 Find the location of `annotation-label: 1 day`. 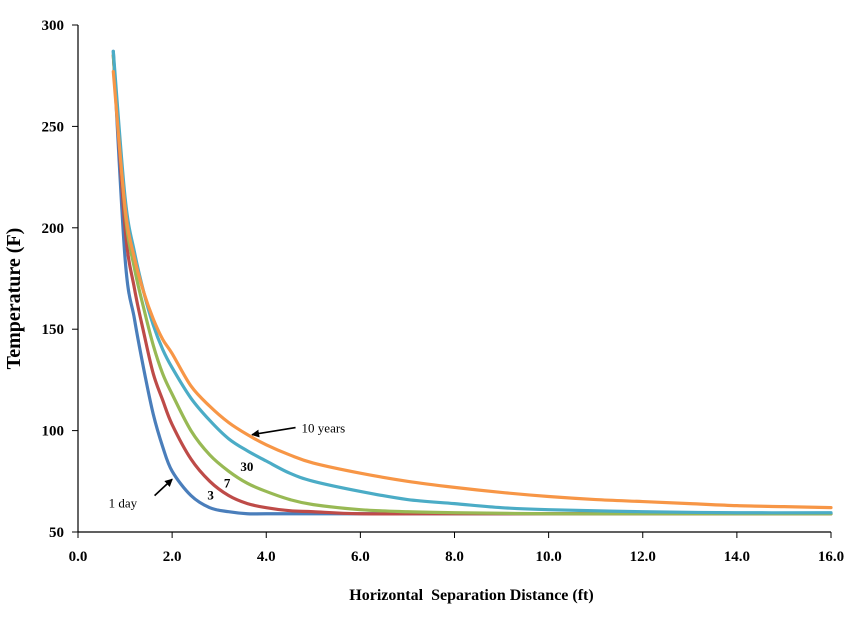

annotation-label: 1 day is located at coordinates (123, 503).